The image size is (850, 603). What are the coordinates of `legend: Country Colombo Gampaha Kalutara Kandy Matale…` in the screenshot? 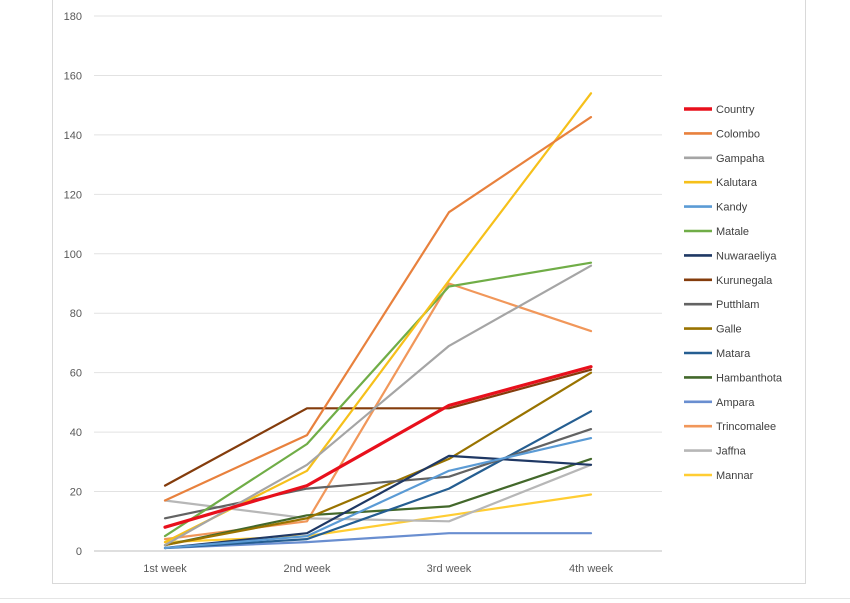 It's located at (733, 293).